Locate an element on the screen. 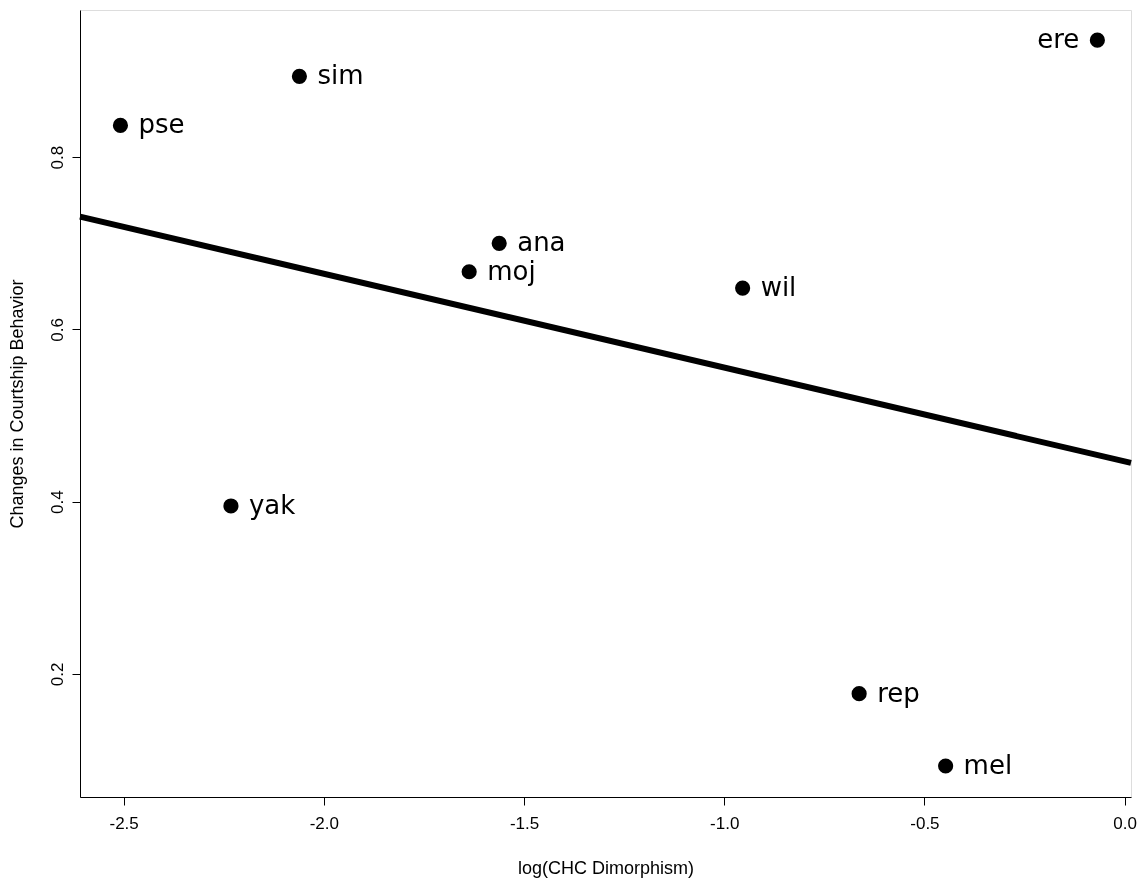 Image resolution: width=1142 pixels, height=885 pixels. annotation: ana is located at coordinates (541, 242).